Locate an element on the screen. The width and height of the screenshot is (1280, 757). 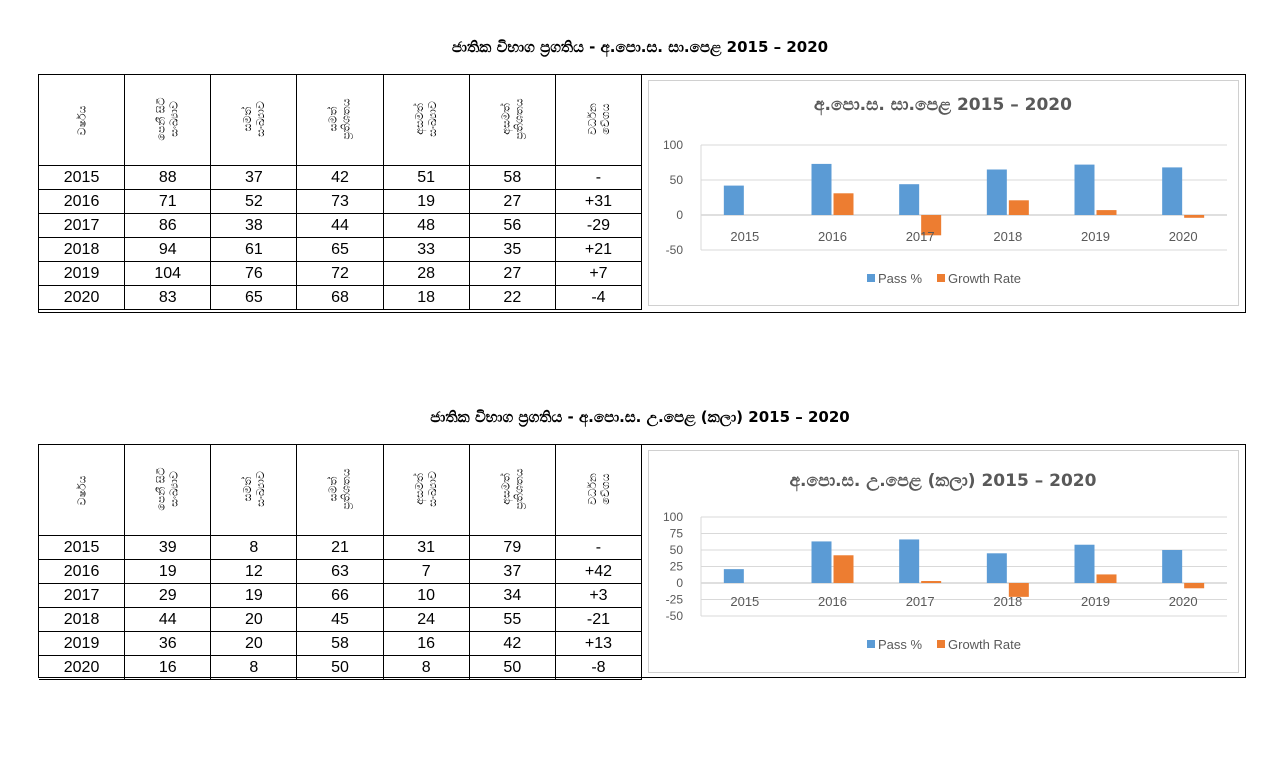
table-cell: 28 is located at coordinates (426, 273).